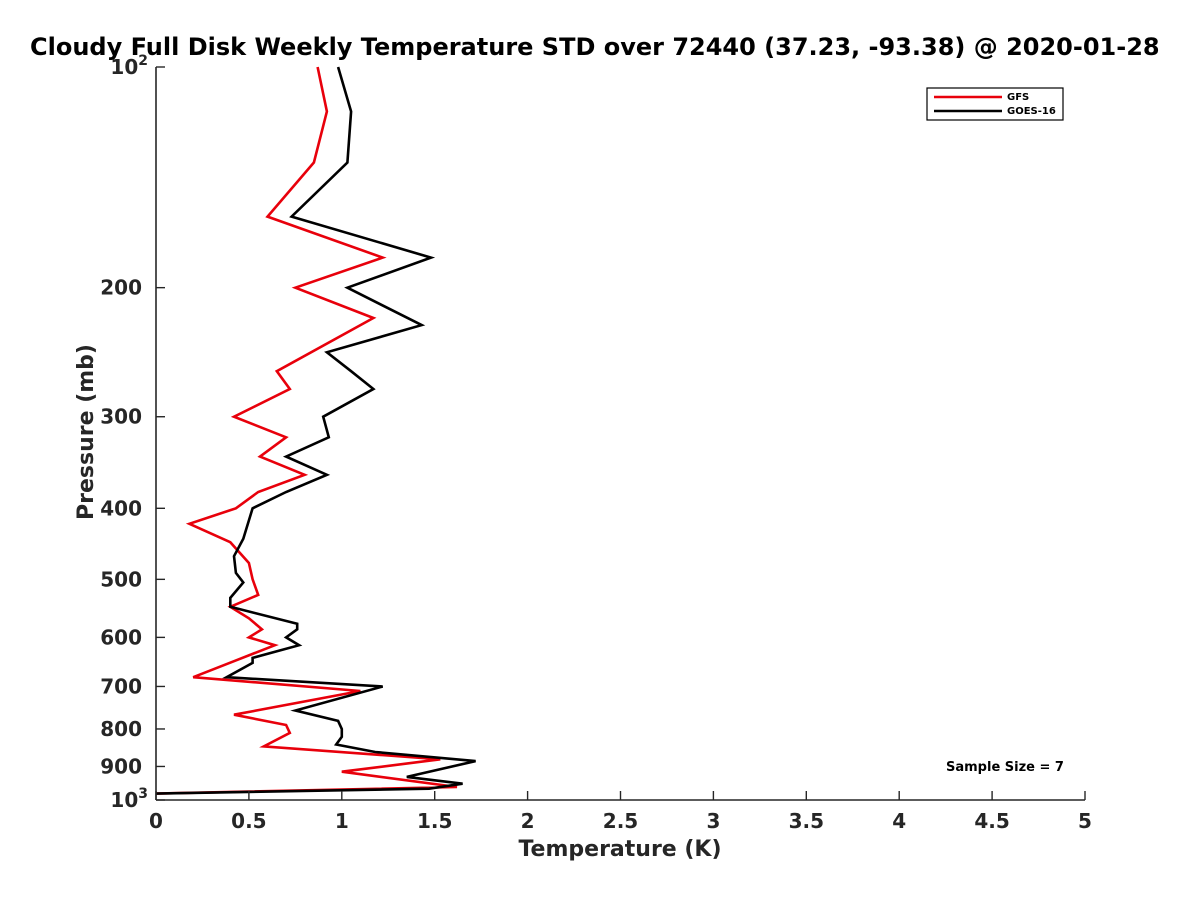  Describe the element at coordinates (86, 432) in the screenshot. I see `y-axis-label: Pressure (mb)` at that location.